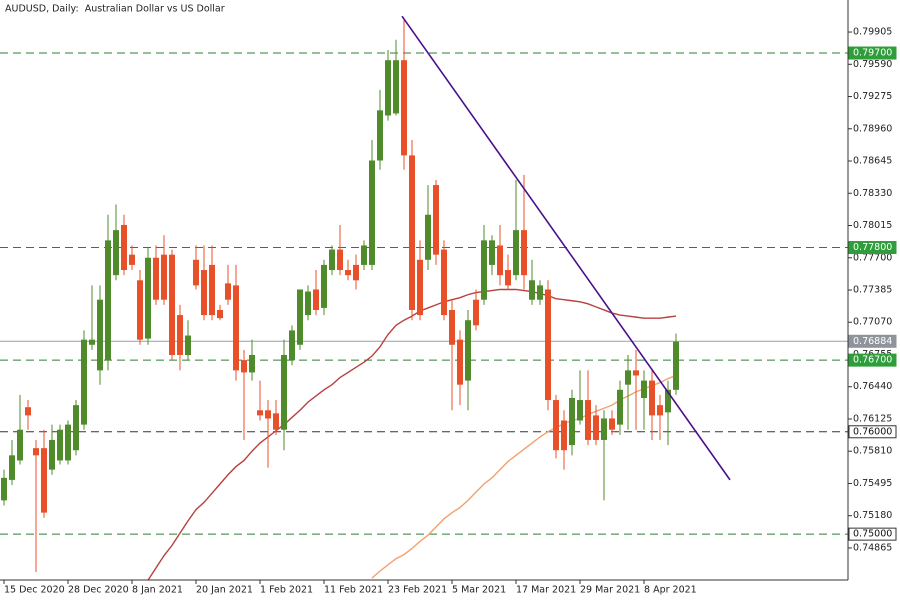 The image size is (900, 600). Describe the element at coordinates (872, 547) in the screenshot. I see `y-tick-label: 0.74865` at that location.